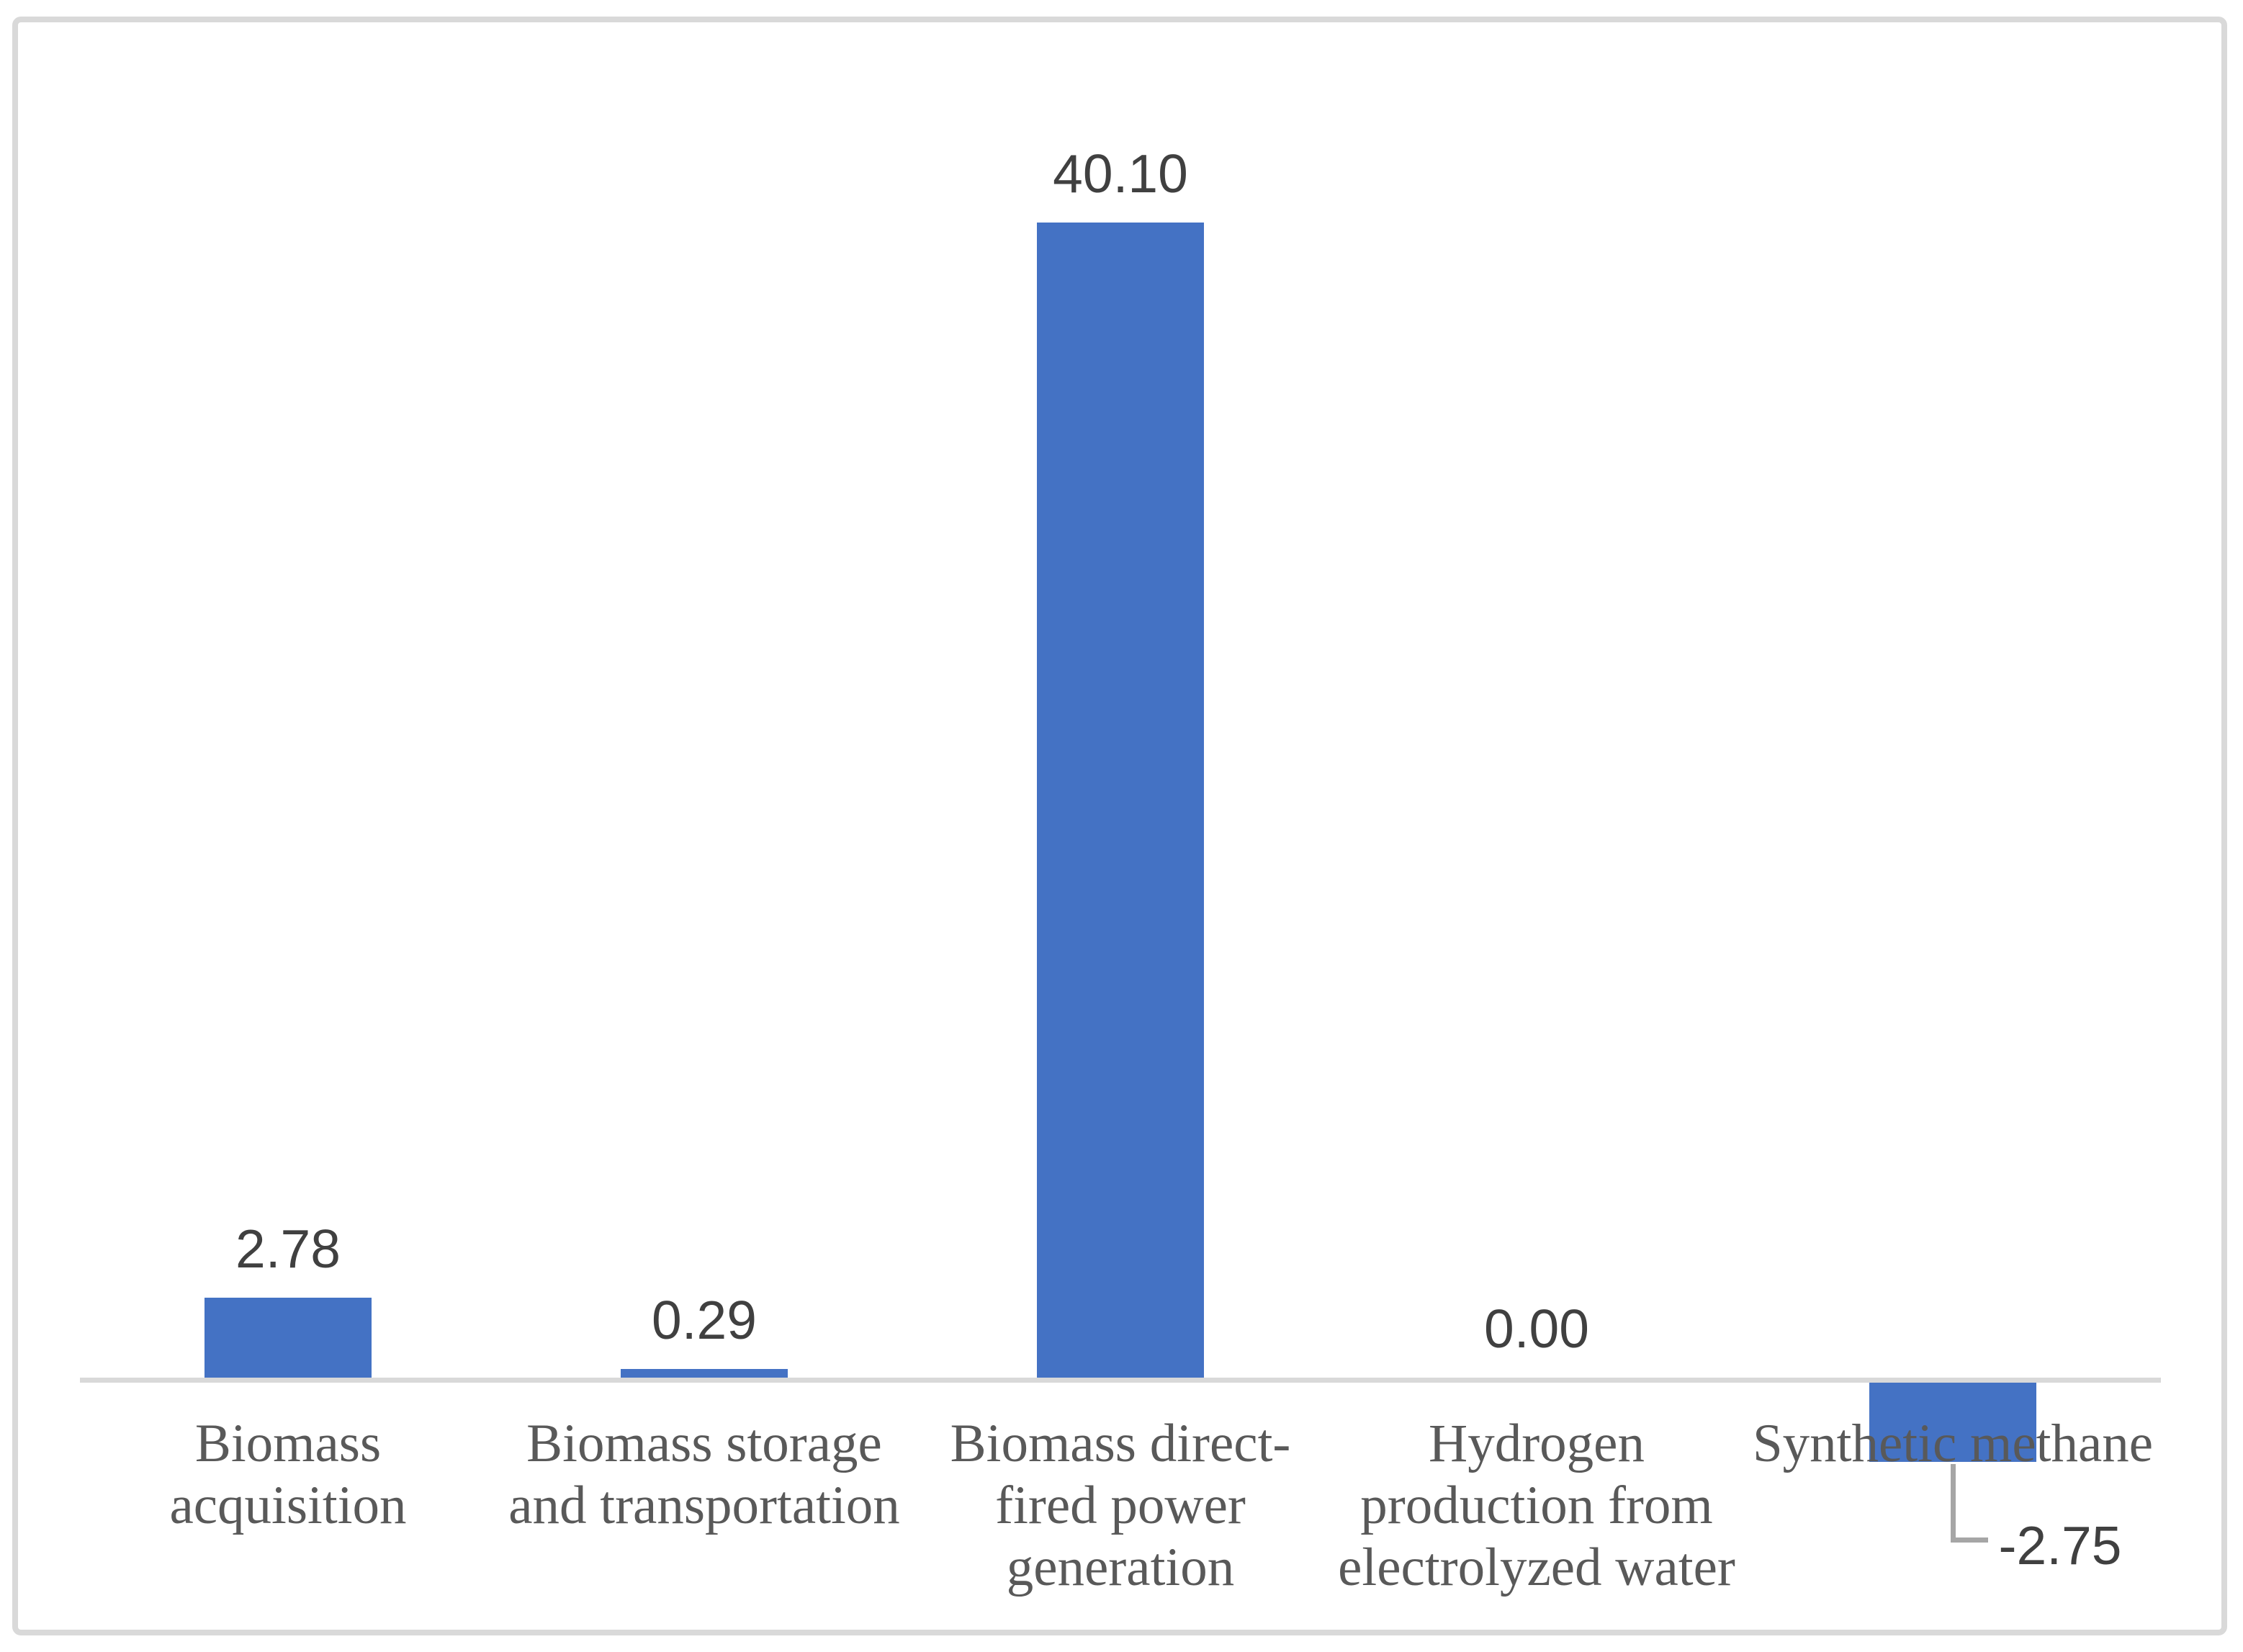  What do you see at coordinates (1536, 1567) in the screenshot?
I see `category-label-line: electrolyzed water` at bounding box center [1536, 1567].